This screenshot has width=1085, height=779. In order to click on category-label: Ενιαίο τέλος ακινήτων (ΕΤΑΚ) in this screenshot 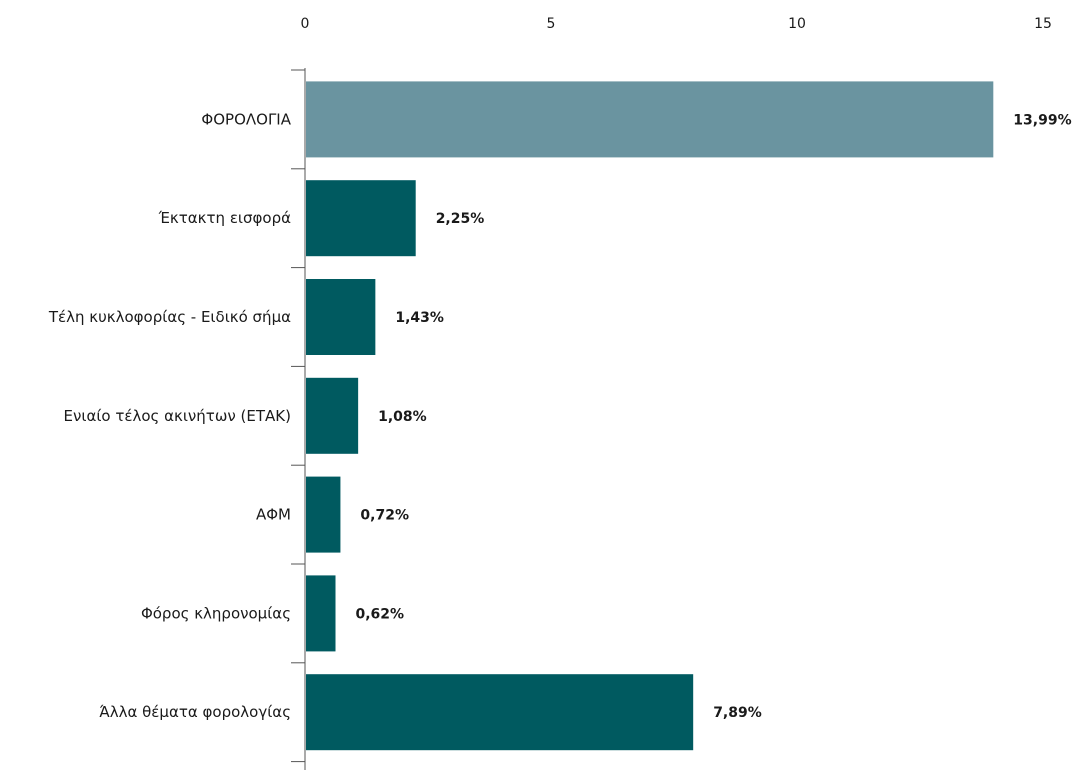, I will do `click(177, 416)`.